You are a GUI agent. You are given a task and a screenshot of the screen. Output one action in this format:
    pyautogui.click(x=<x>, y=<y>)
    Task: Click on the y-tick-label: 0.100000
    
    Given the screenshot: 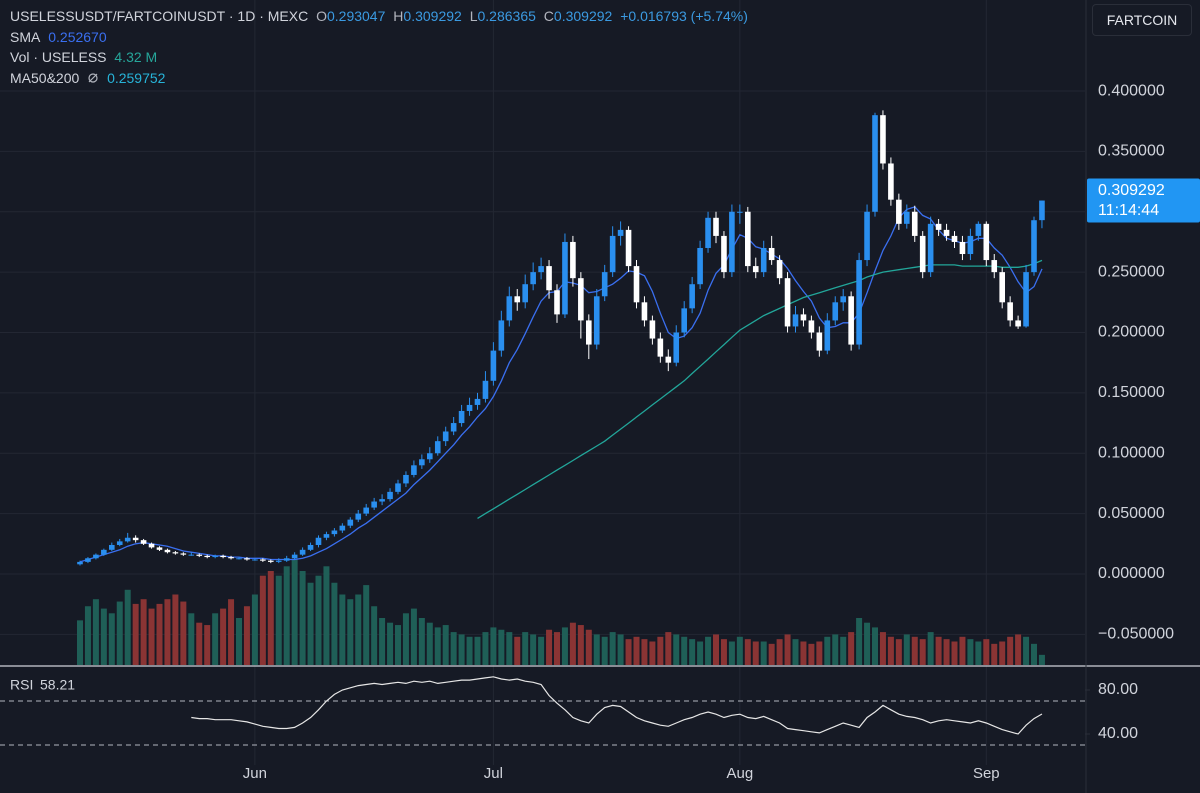 What is the action you would take?
    pyautogui.click(x=1131, y=452)
    